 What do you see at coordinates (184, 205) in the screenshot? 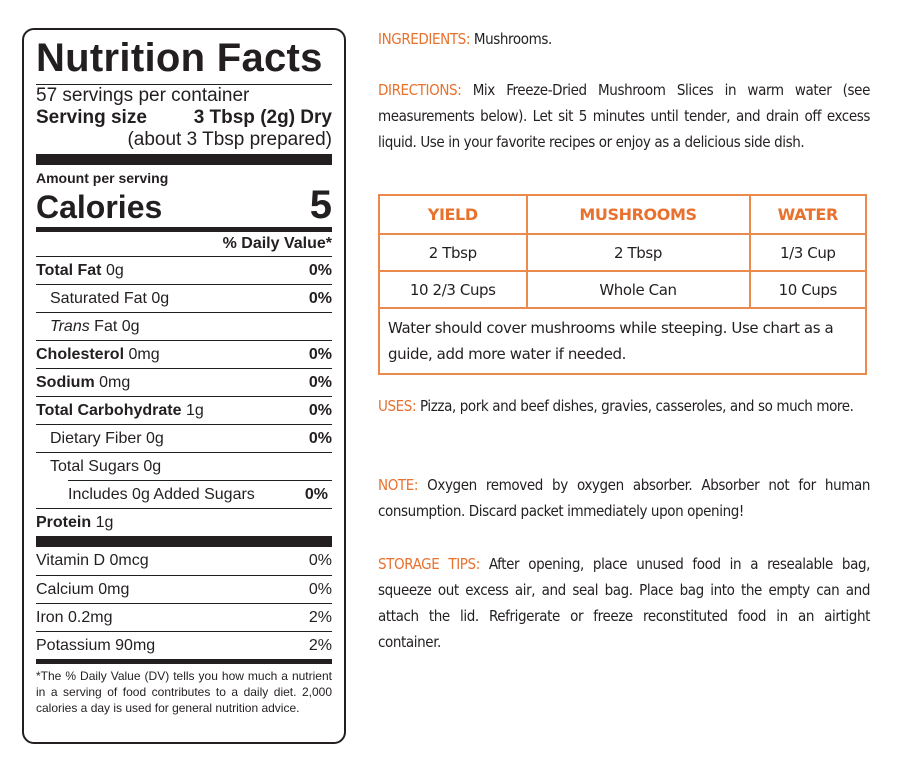
I see `calories-row: Calories 5` at bounding box center [184, 205].